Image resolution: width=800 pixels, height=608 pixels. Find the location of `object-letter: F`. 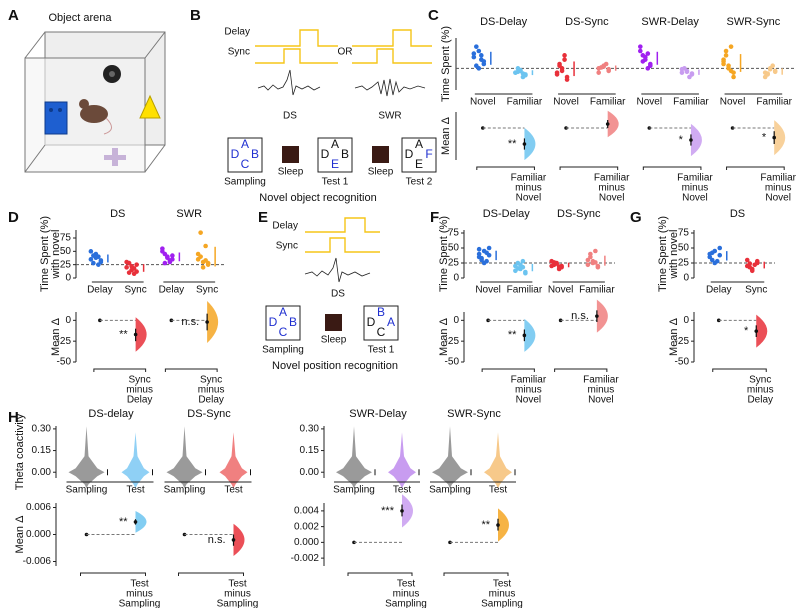

object-letter: F is located at coordinates (428, 154).